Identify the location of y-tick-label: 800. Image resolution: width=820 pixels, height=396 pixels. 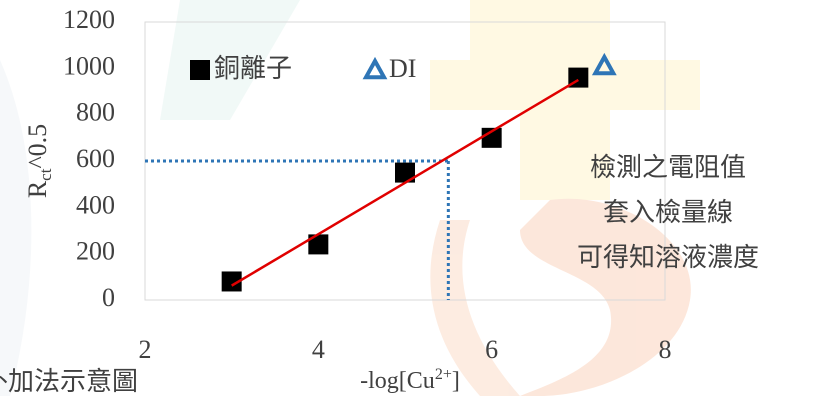
(95, 112).